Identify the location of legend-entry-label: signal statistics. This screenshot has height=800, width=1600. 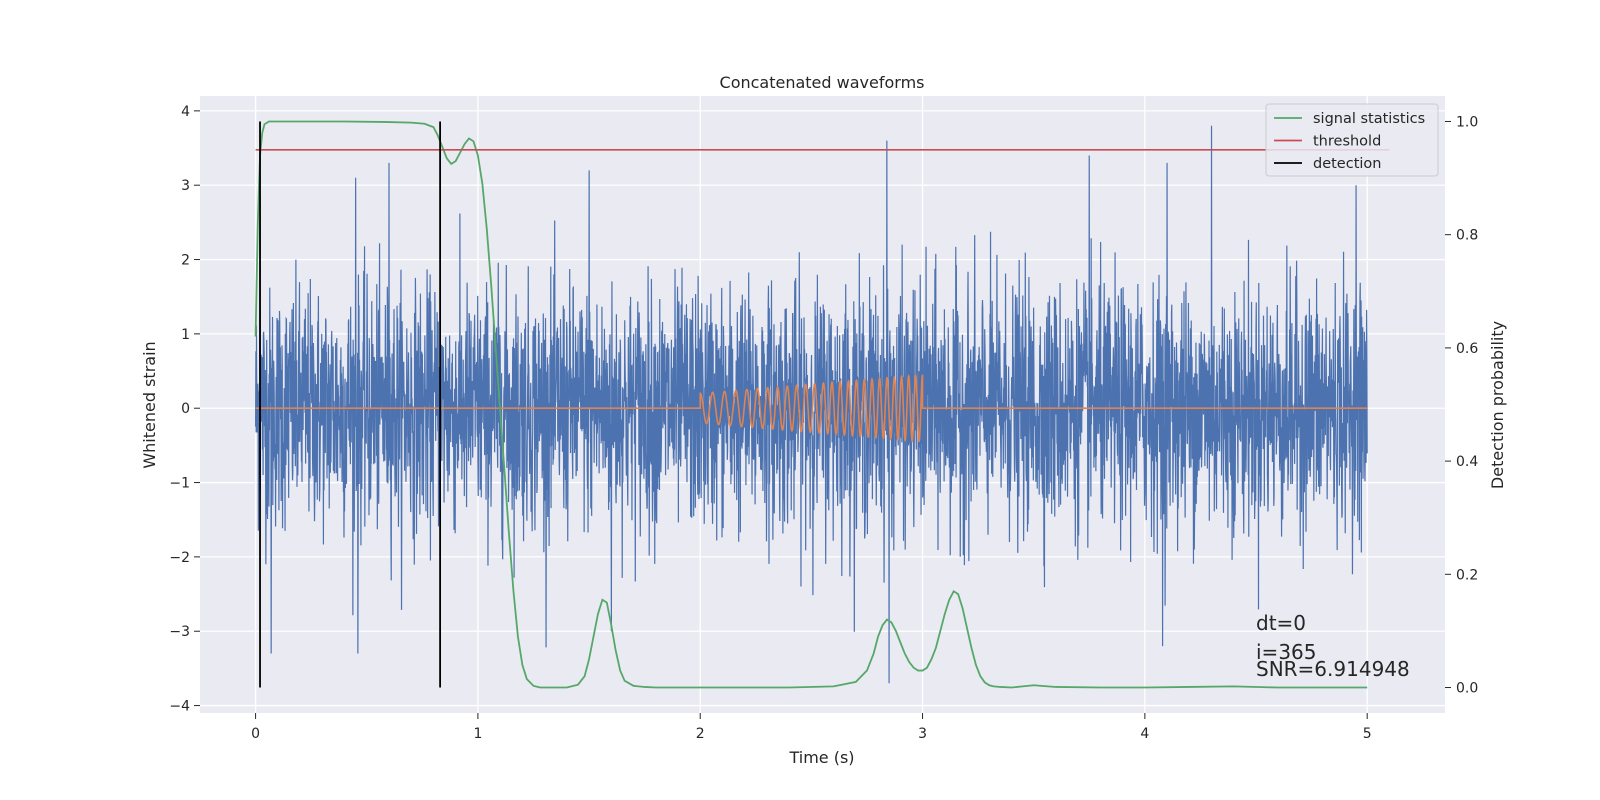
(1369, 119).